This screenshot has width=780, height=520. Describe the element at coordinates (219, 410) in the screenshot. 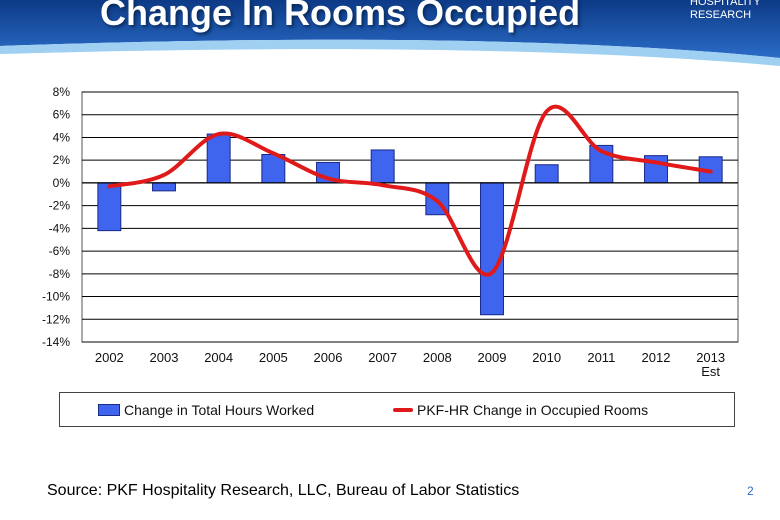

I see `legend-label-hours: Change in Total Hours Worked` at that location.